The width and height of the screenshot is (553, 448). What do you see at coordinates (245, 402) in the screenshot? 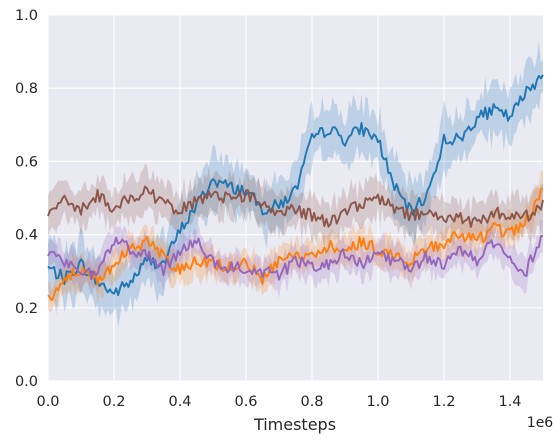
I see `x-tick-label: 0.6` at bounding box center [245, 402].